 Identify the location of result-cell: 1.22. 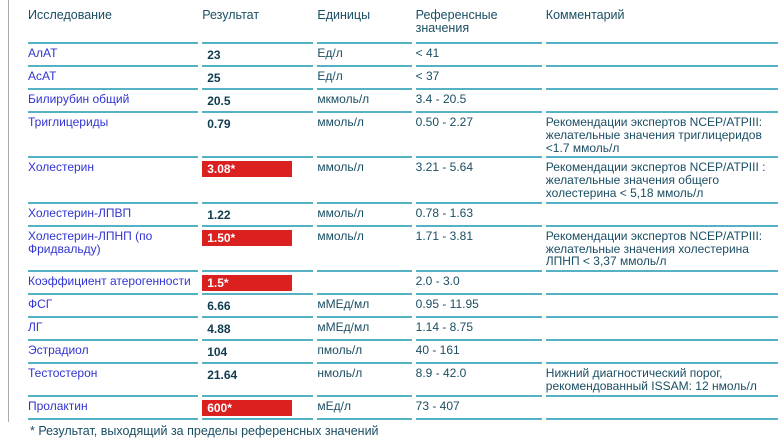
(258, 213).